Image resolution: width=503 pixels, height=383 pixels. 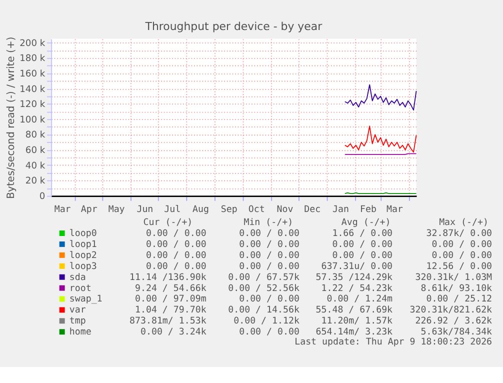 What do you see at coordinates (285, 209) in the screenshot?
I see `x-tick-label: Nov` at bounding box center [285, 209].